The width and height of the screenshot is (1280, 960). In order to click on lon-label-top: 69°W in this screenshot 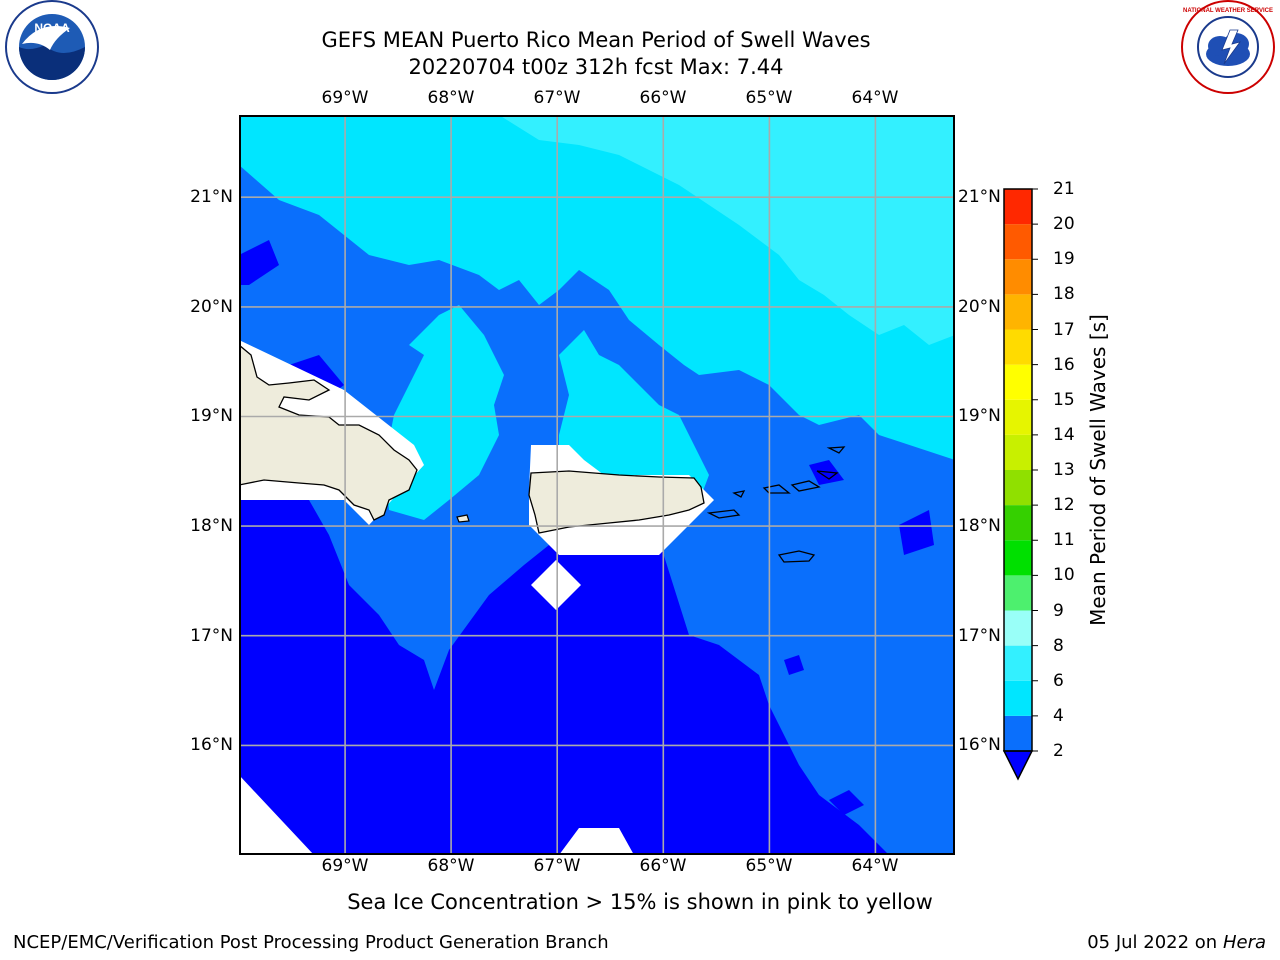, I will do `click(345, 98)`.